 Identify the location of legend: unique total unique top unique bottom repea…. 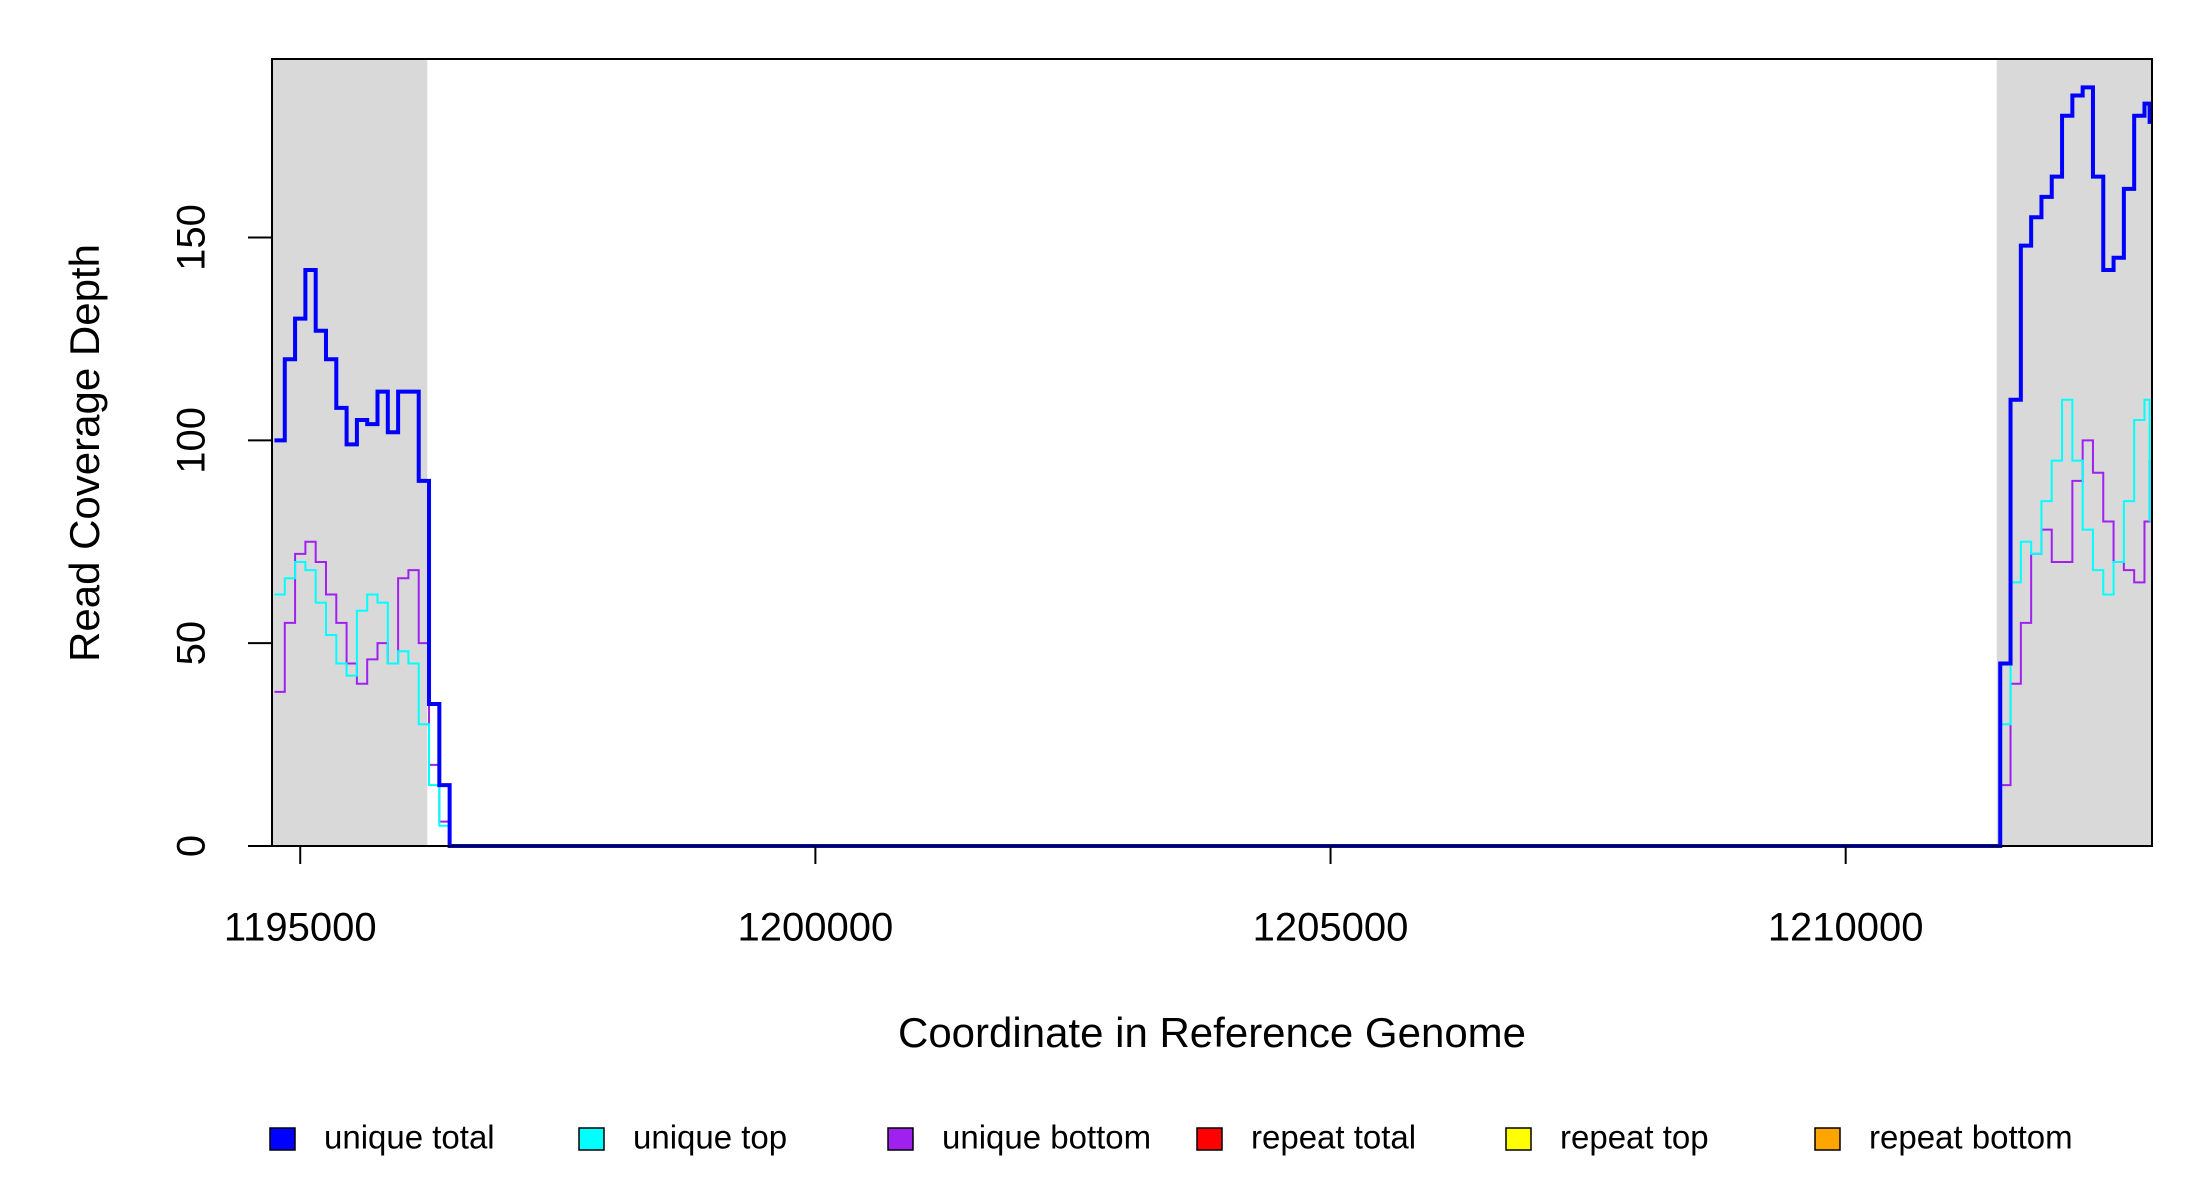
(1171, 1137).